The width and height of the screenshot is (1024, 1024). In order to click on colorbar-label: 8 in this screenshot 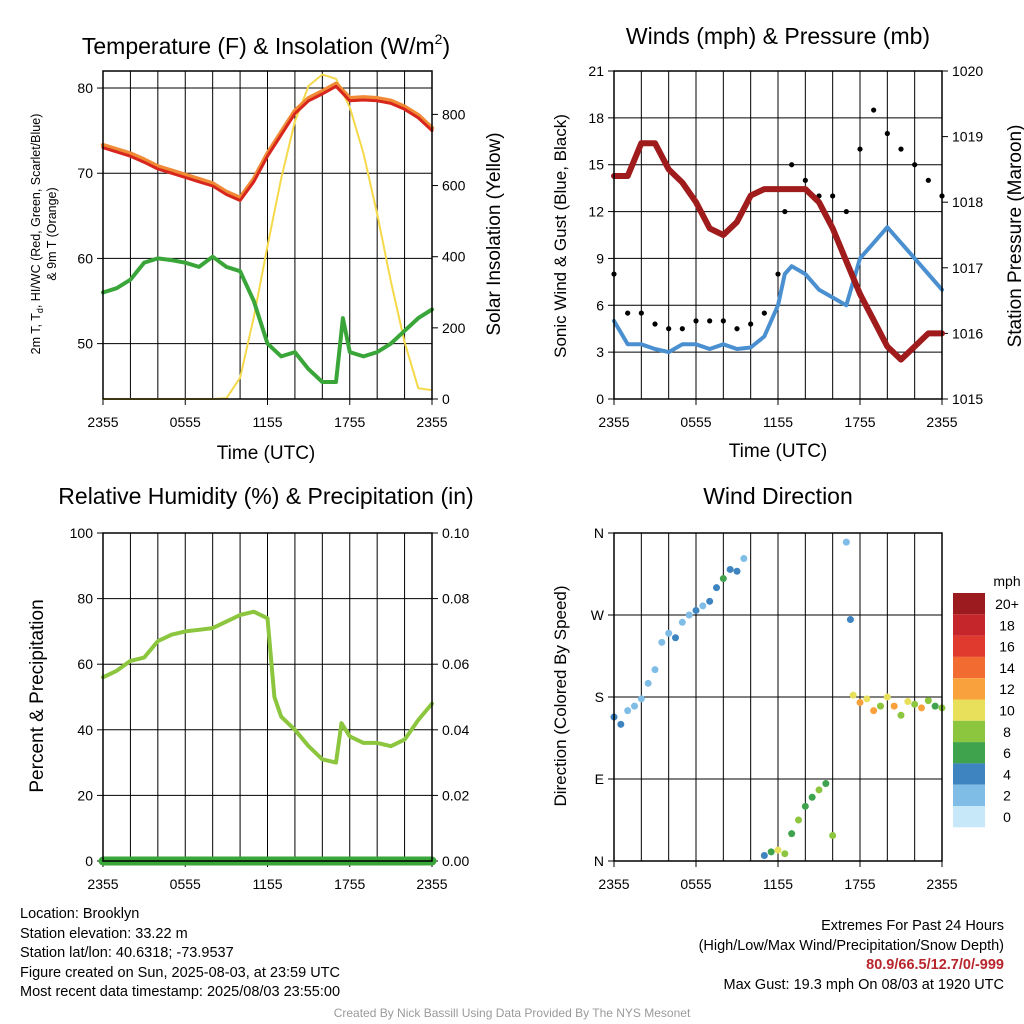, I will do `click(1007, 732)`.